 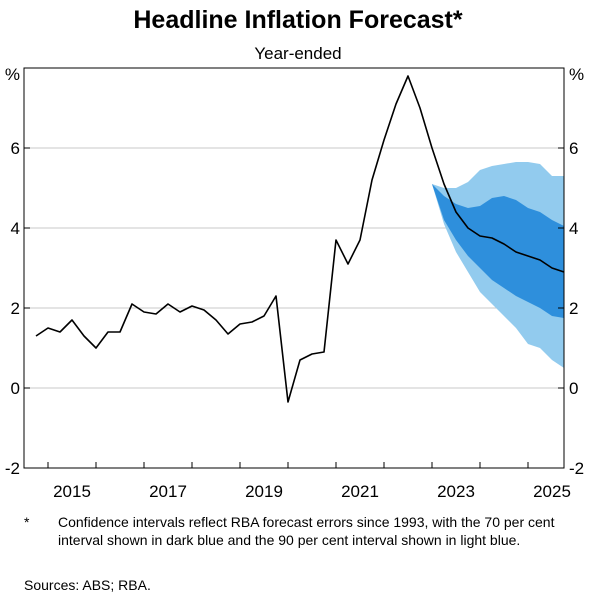 I want to click on xtick-label: 2019, so click(x=264, y=491).